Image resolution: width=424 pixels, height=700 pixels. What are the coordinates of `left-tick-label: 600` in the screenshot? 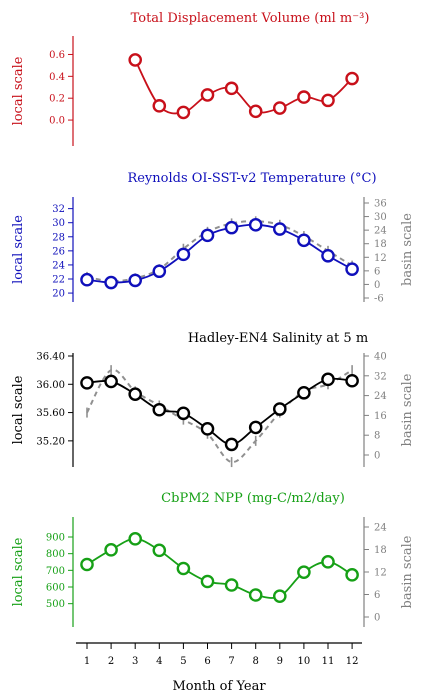 It's located at (55, 588).